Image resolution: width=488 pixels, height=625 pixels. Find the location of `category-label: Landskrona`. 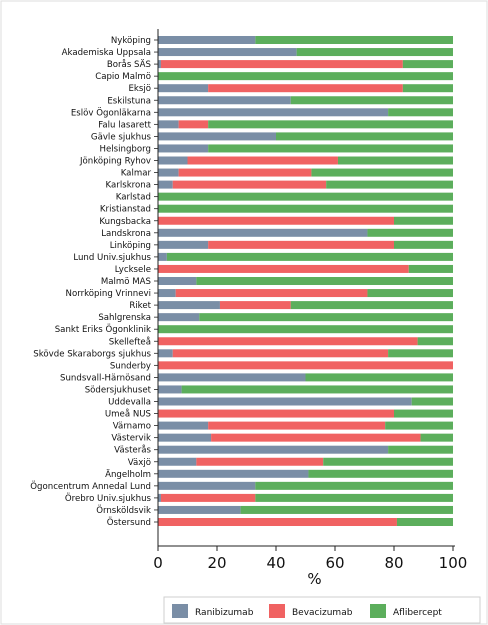

category-label: Landskrona is located at coordinates (126, 234).